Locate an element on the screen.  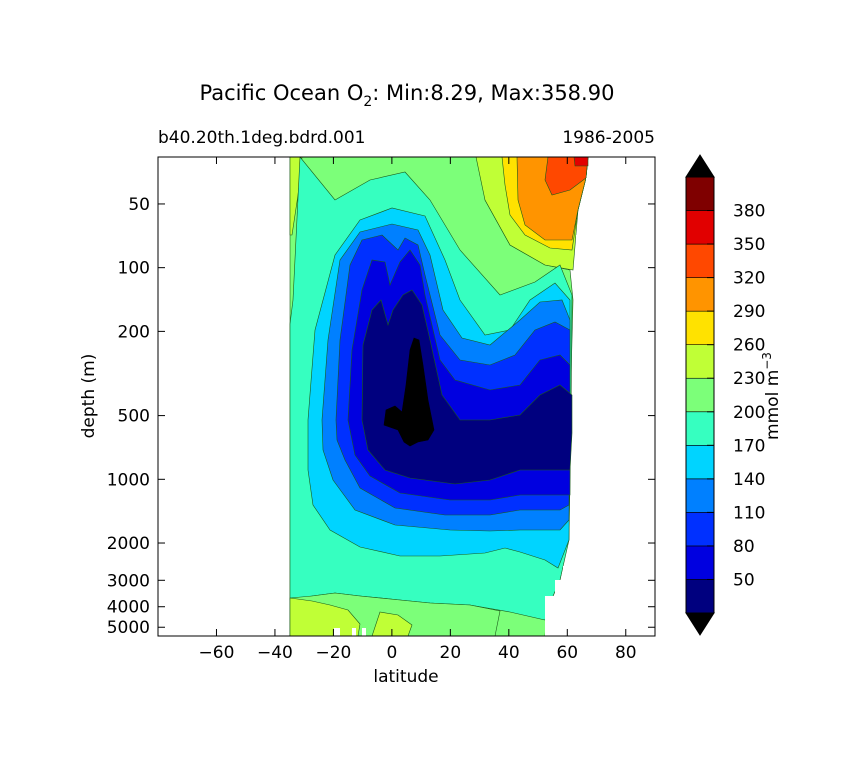
x-tick-label: −20 is located at coordinates (333, 653).